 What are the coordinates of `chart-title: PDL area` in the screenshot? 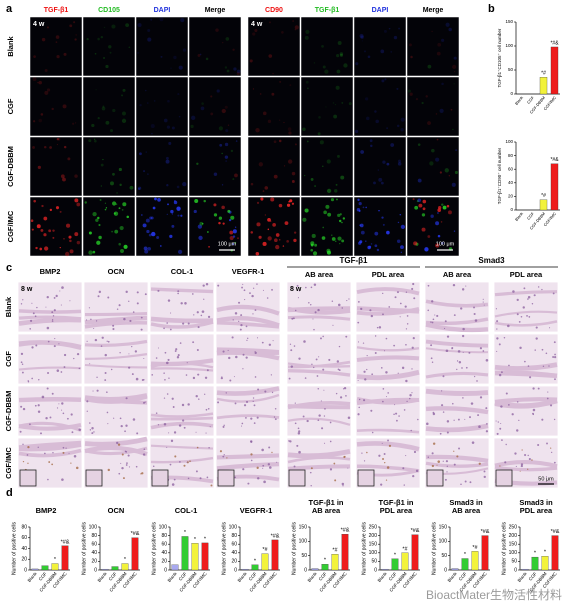 It's located at (536, 510).